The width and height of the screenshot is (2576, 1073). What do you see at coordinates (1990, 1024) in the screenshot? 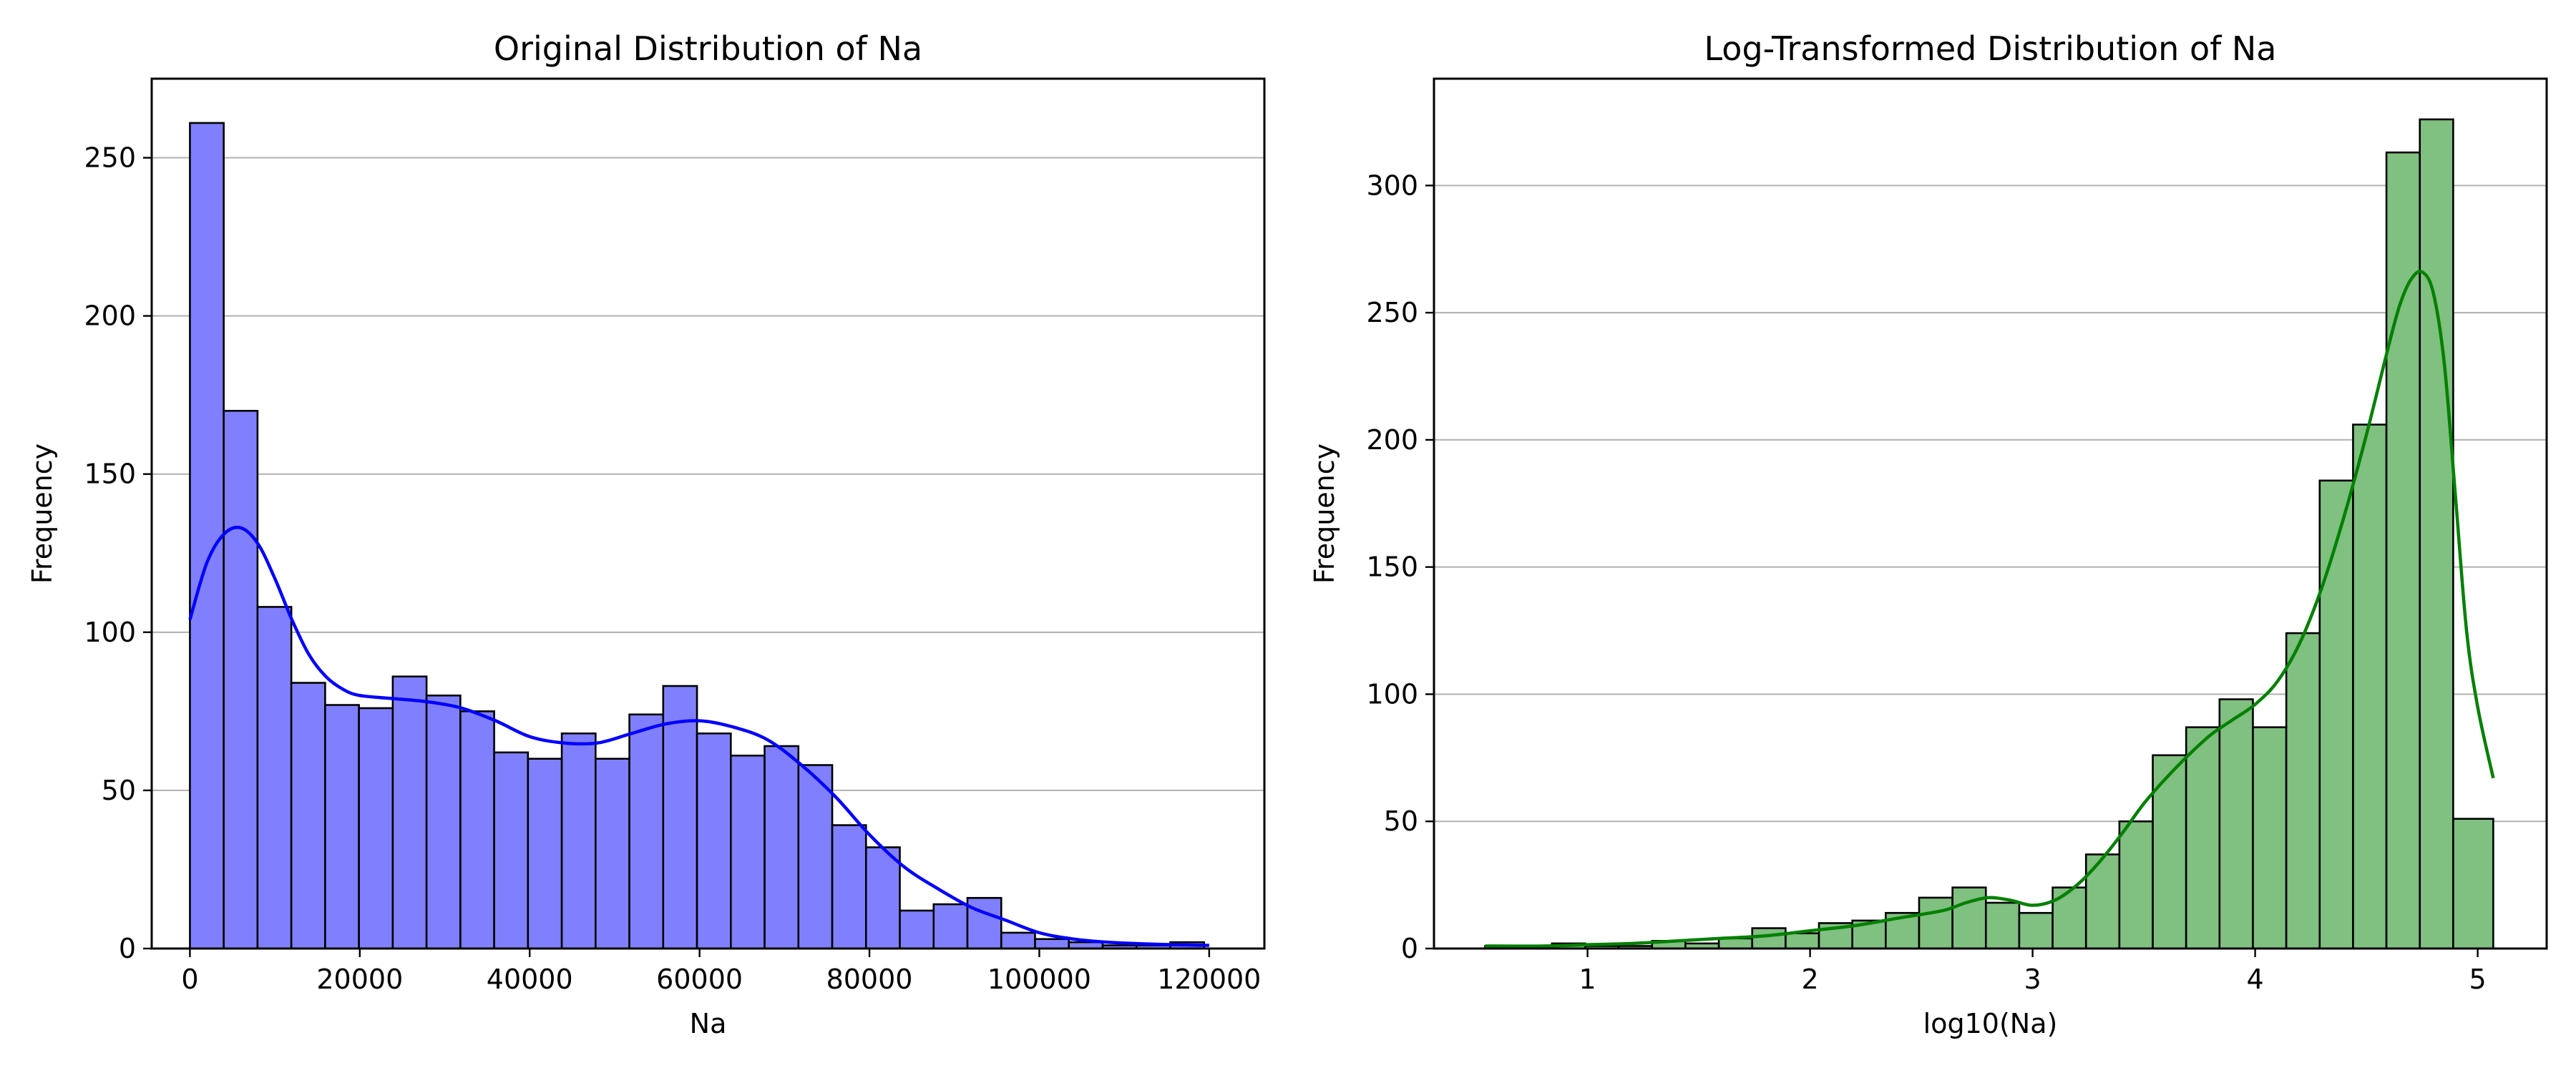
I see `x-axis-label: log10(Na)` at bounding box center [1990, 1024].